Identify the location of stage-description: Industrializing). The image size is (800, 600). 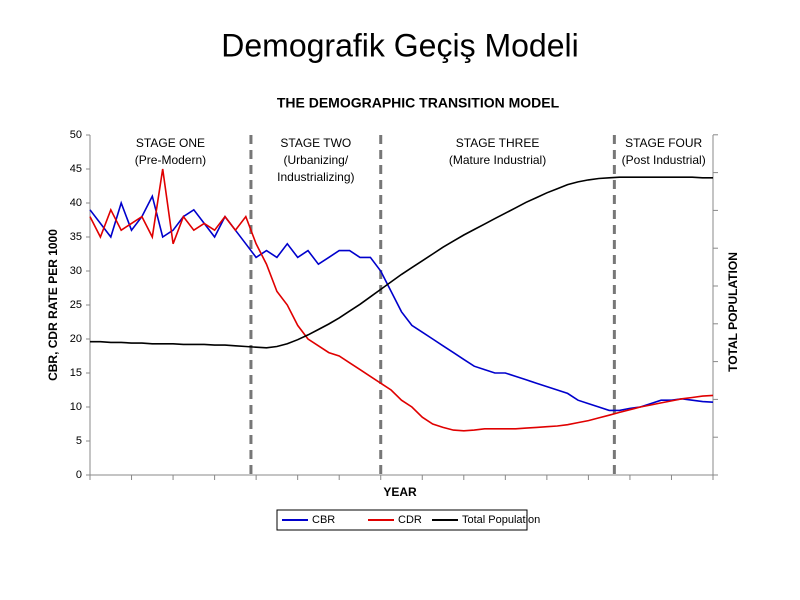
(315, 177).